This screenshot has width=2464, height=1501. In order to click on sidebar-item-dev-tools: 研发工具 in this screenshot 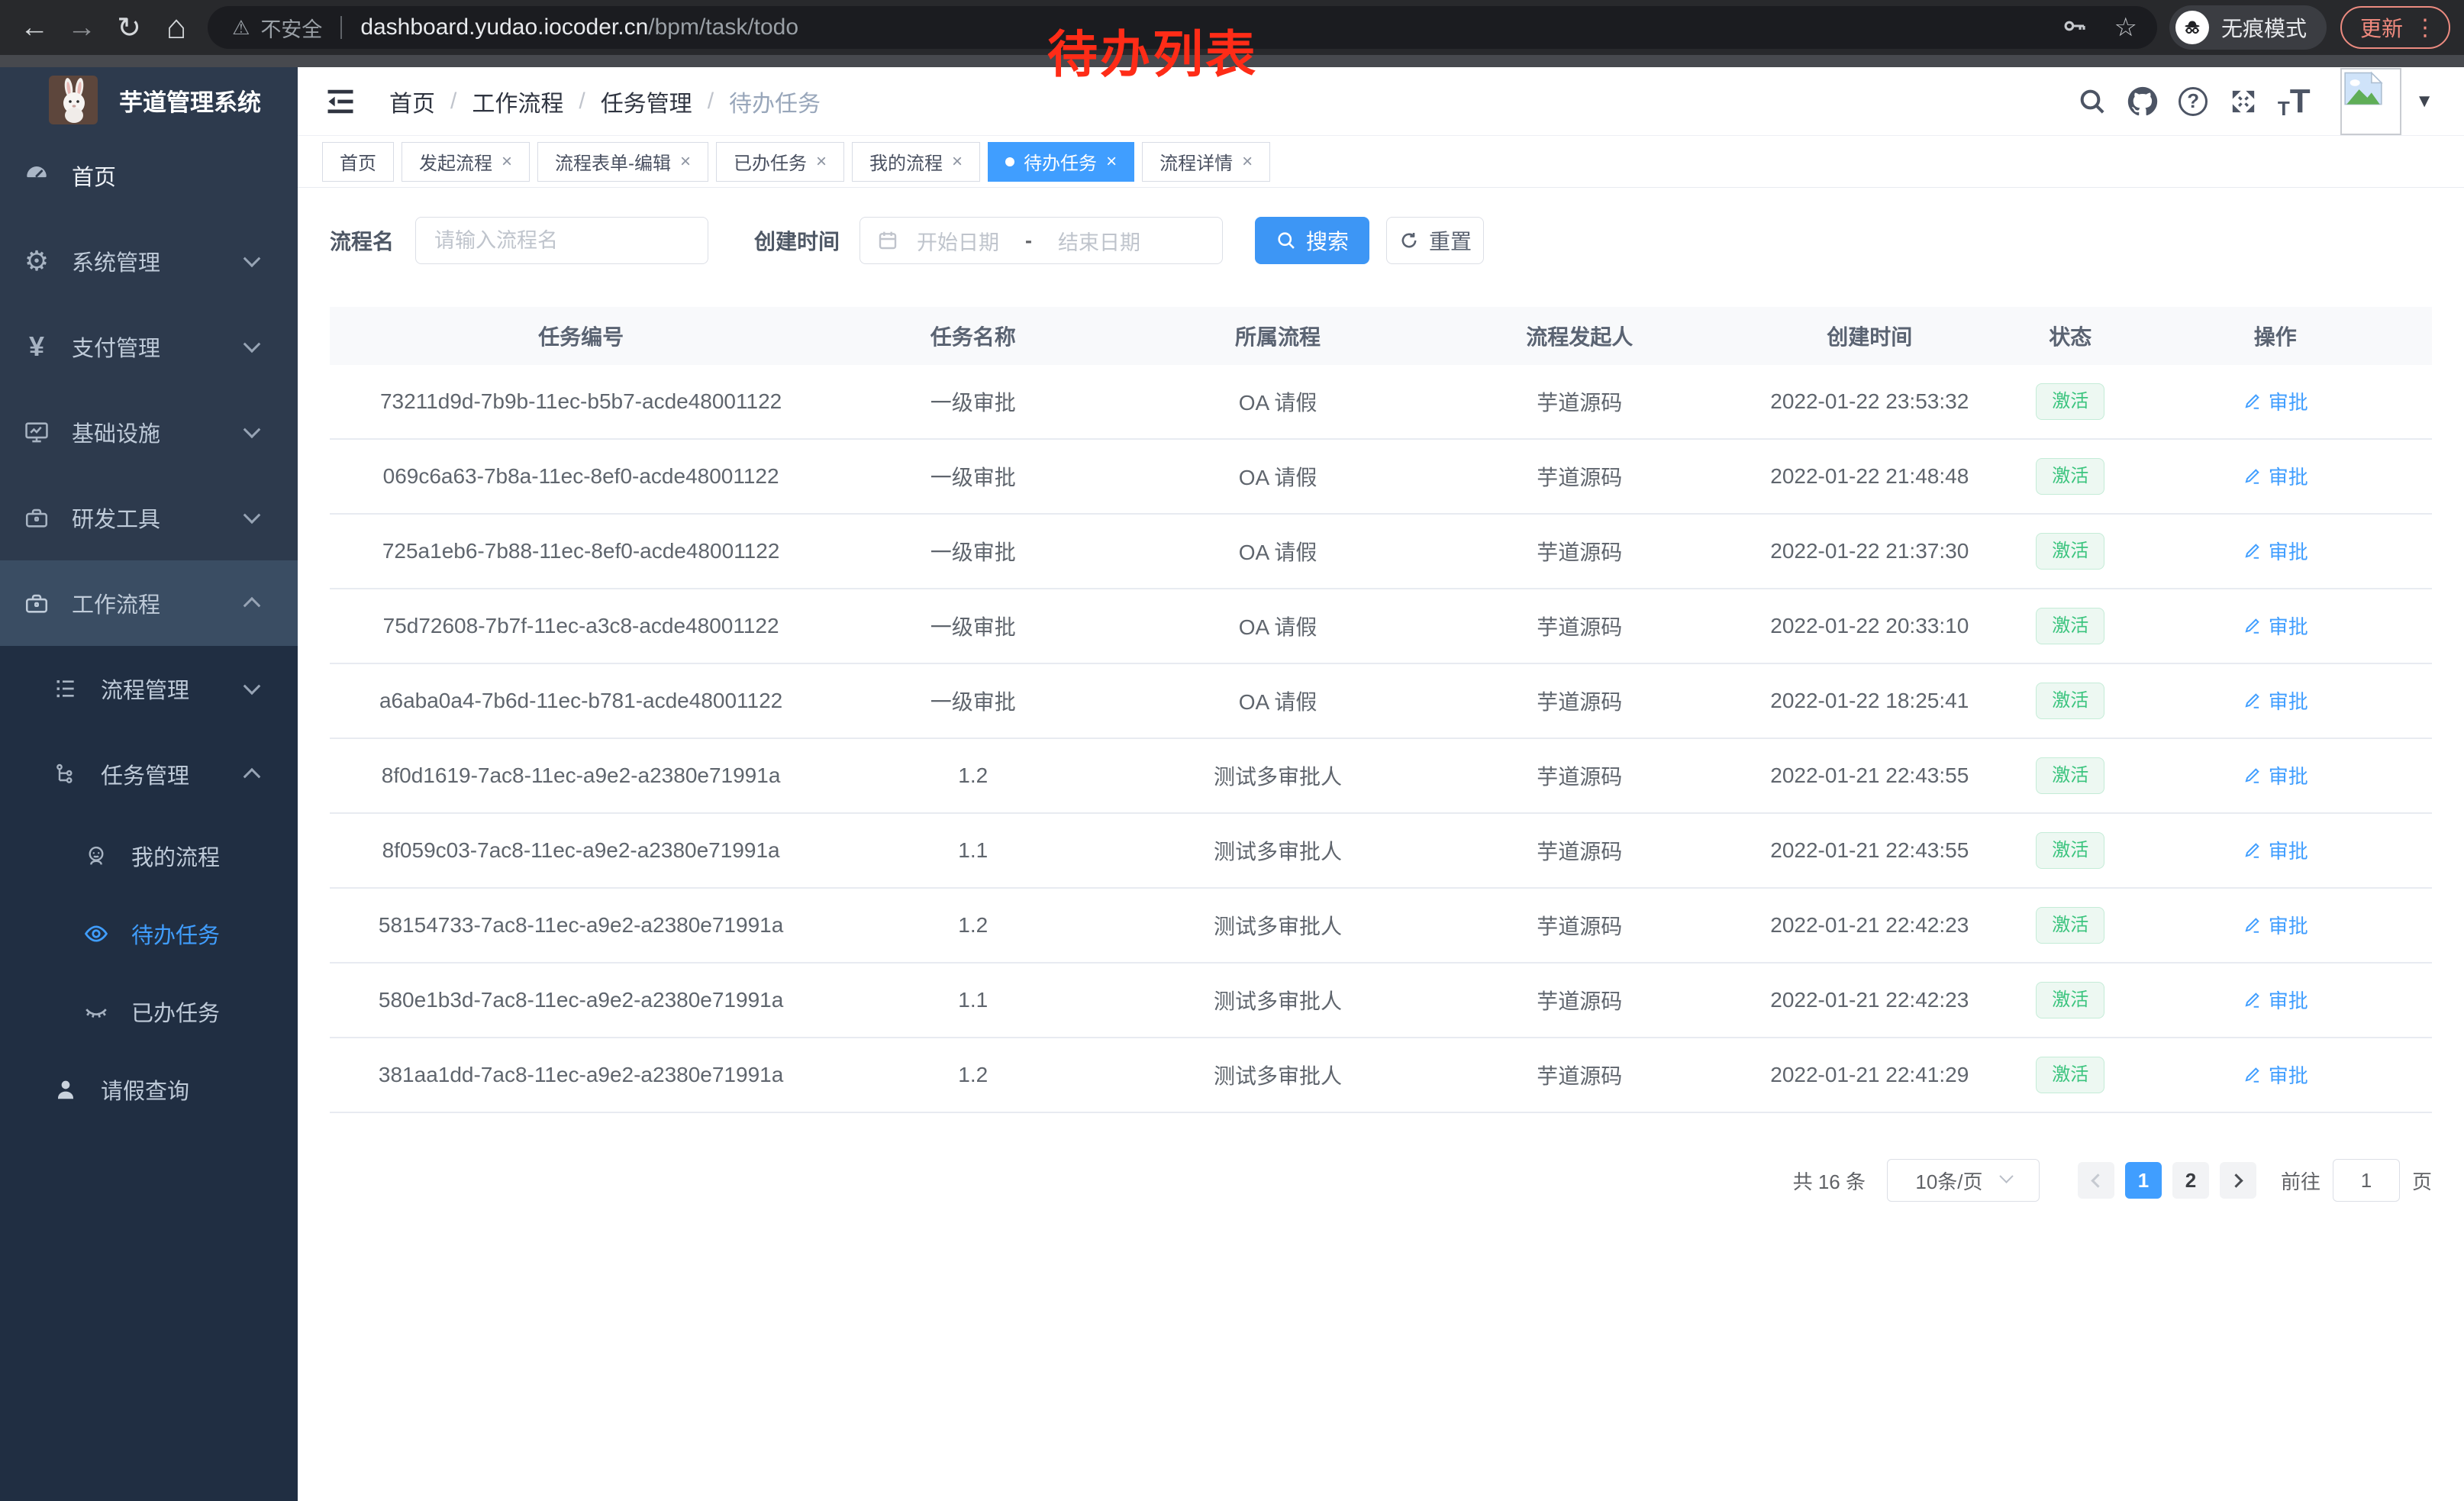, I will do `click(149, 517)`.